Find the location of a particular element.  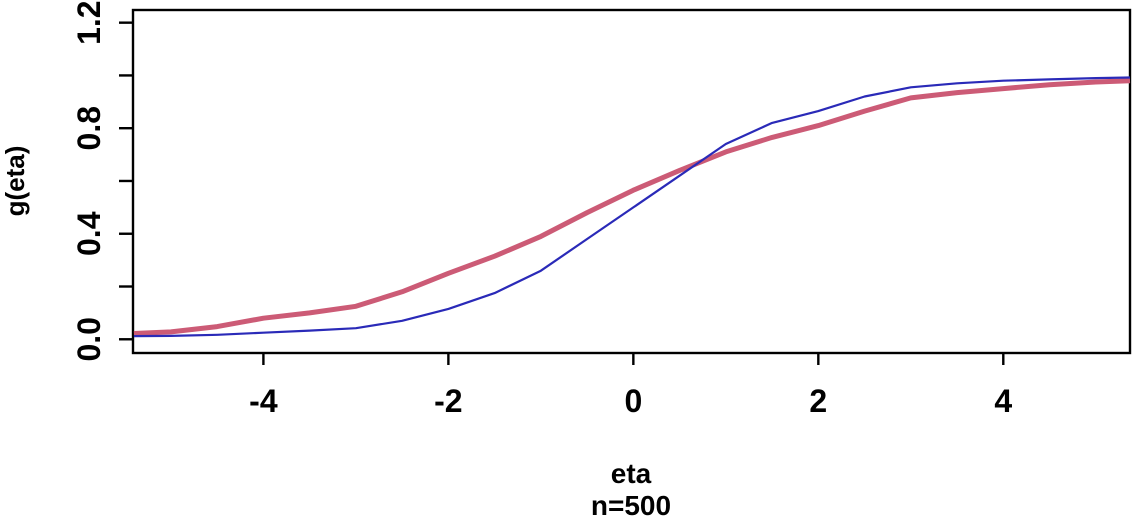

y-tick-label: 0.0 is located at coordinates (89, 339).